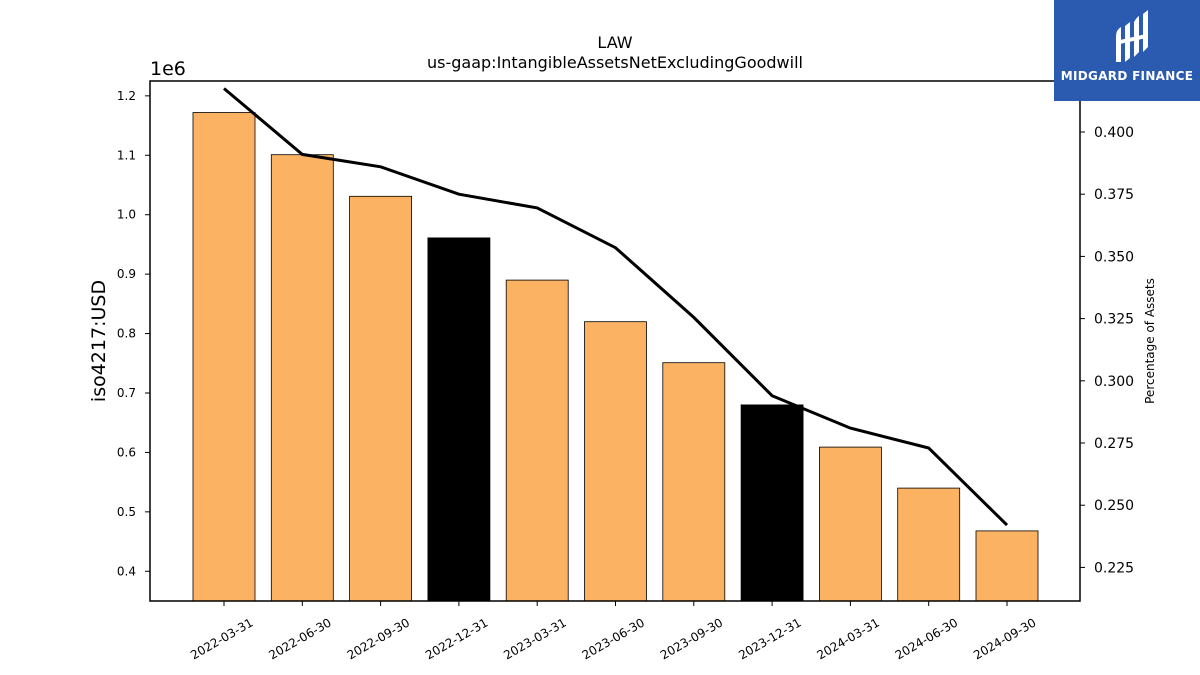  I want to click on x-tick-label: 2023-06-30, so click(613, 638).